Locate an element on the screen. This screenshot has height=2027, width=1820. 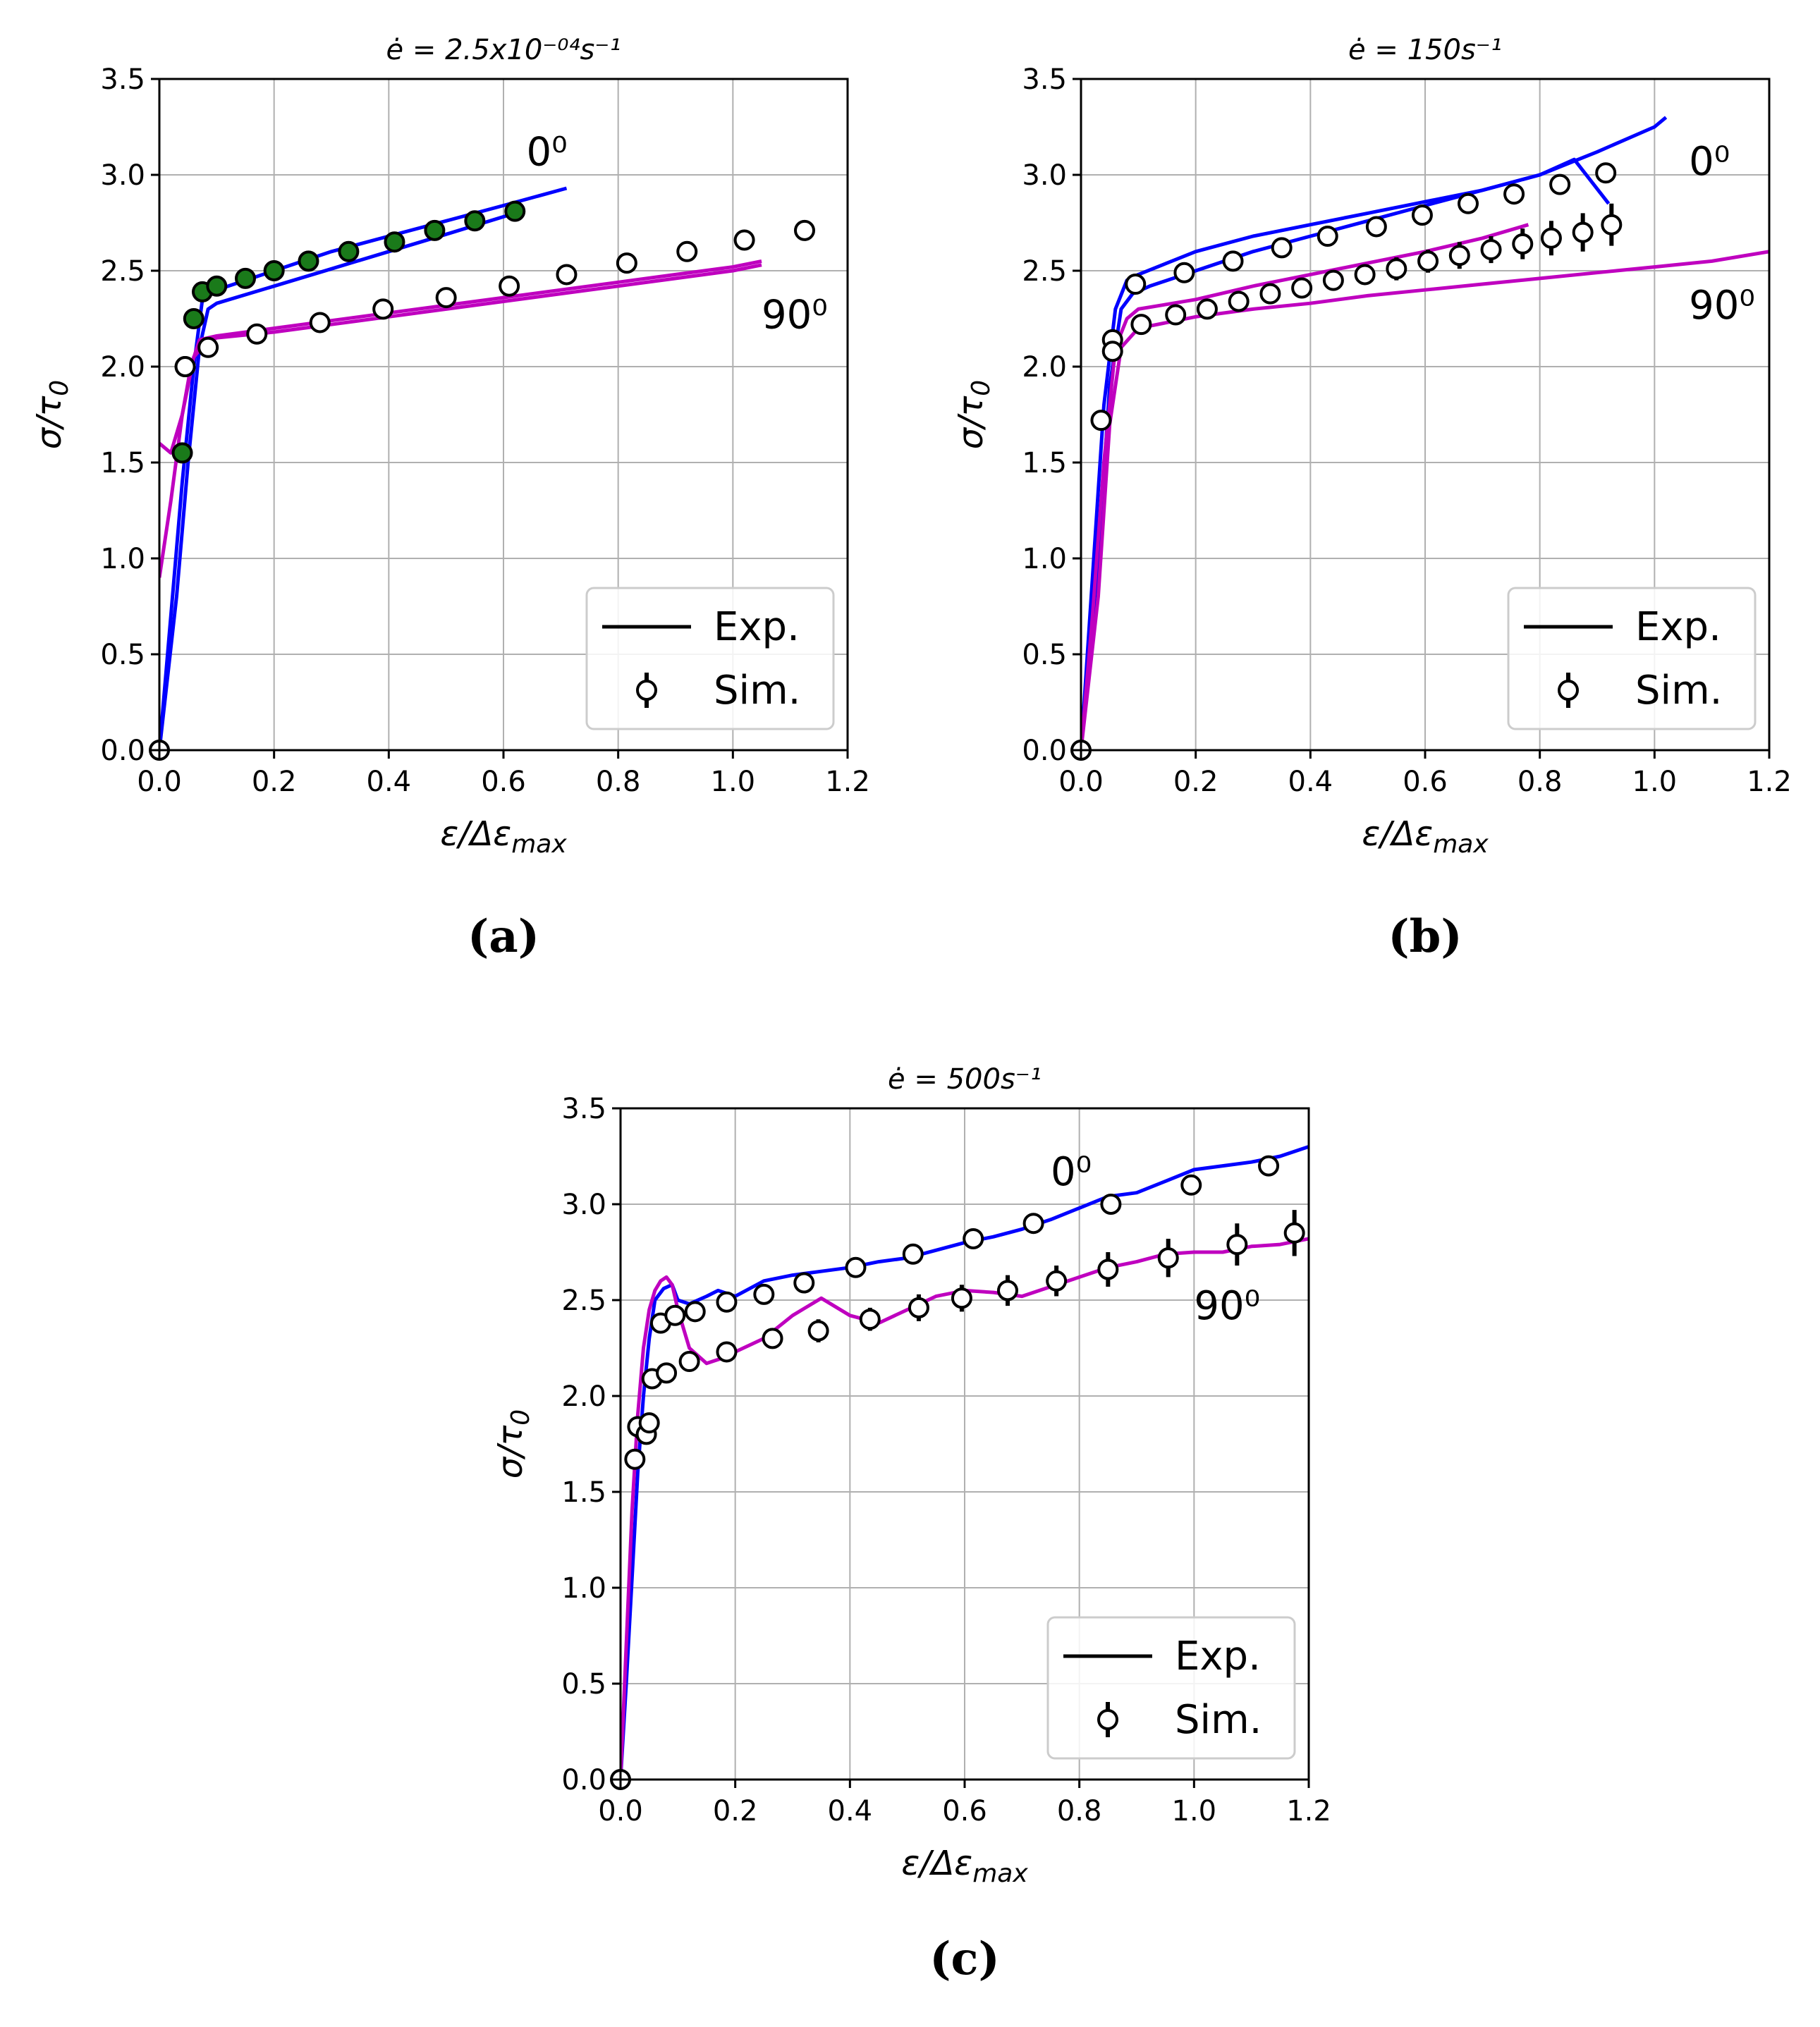
y-tick-label: 2.5 is located at coordinates (1045, 271).